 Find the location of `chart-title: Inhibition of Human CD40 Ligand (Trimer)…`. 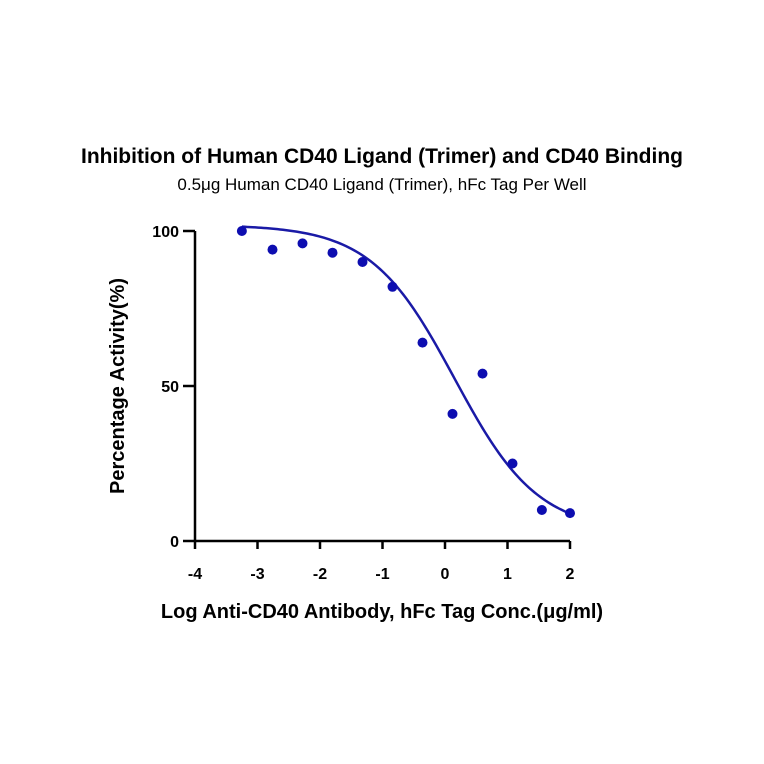

chart-title: Inhibition of Human CD40 Ligand (Trimer)… is located at coordinates (382, 156).